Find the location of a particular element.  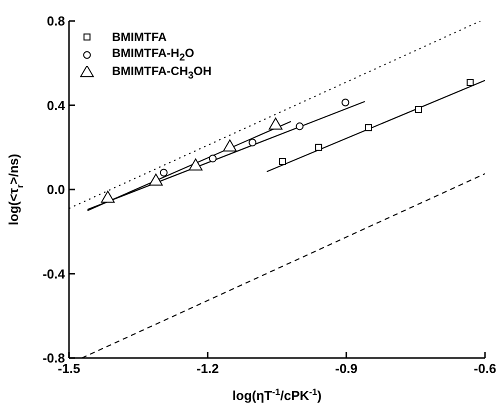

x-axis-title: log(ηT$^{-1}$/cPK$^{-1}$) is located at coordinates (277, 395).